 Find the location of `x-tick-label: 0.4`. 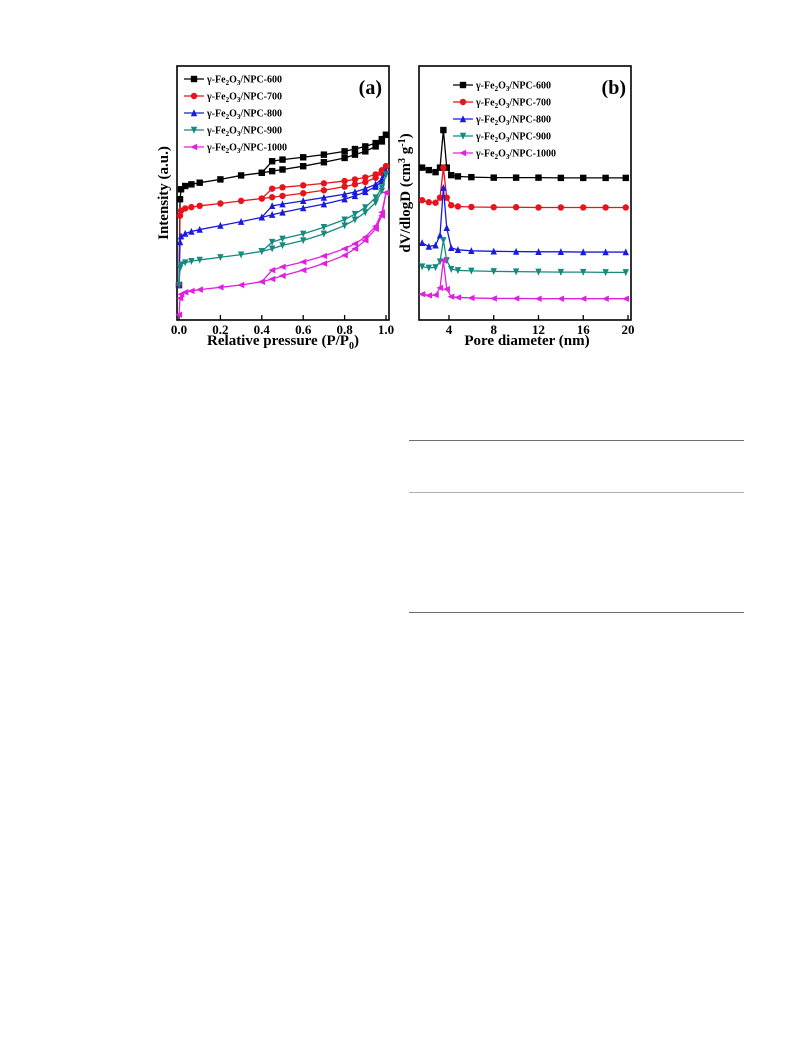

x-tick-label: 0.4 is located at coordinates (262, 329).